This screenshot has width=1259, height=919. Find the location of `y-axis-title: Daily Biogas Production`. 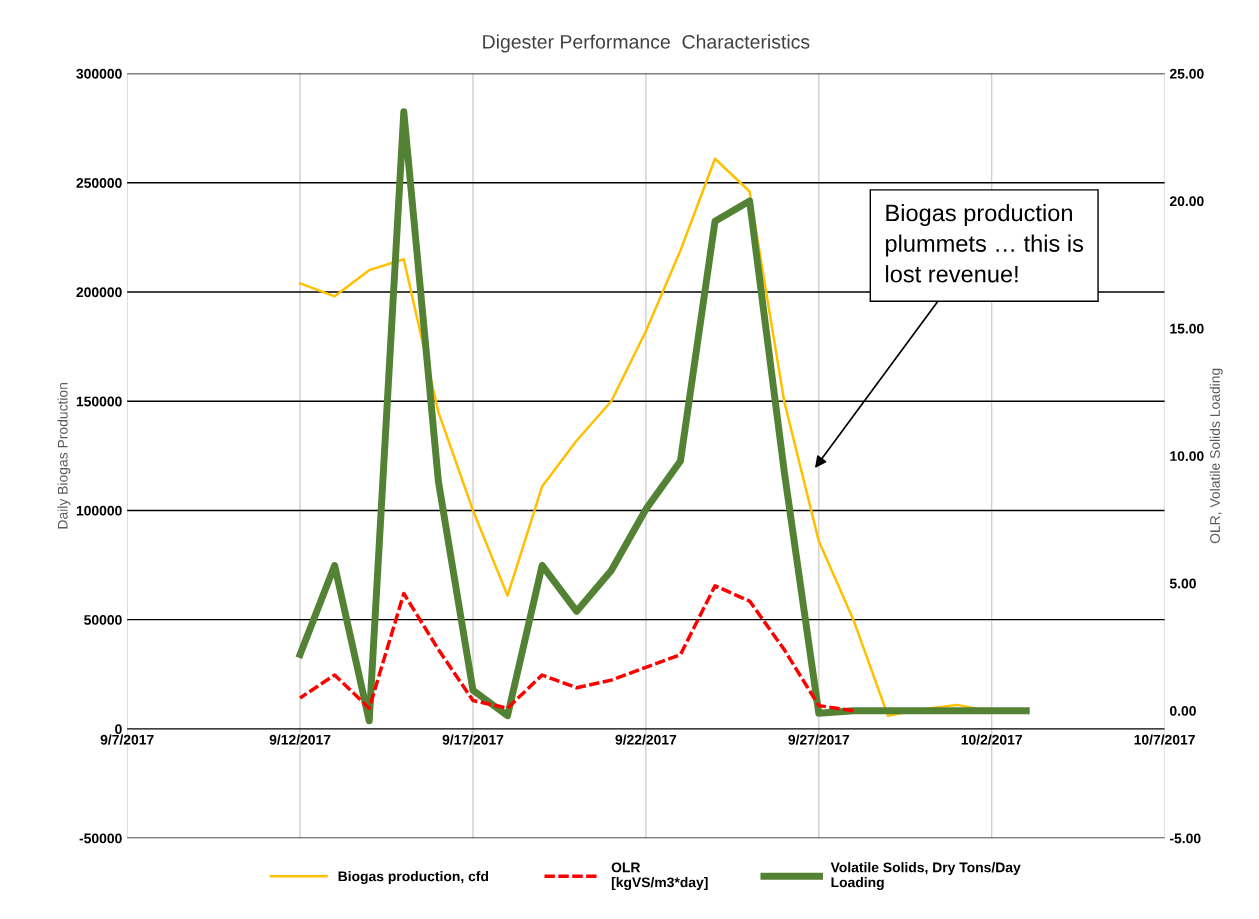

y-axis-title: Daily Biogas Production is located at coordinates (64, 456).